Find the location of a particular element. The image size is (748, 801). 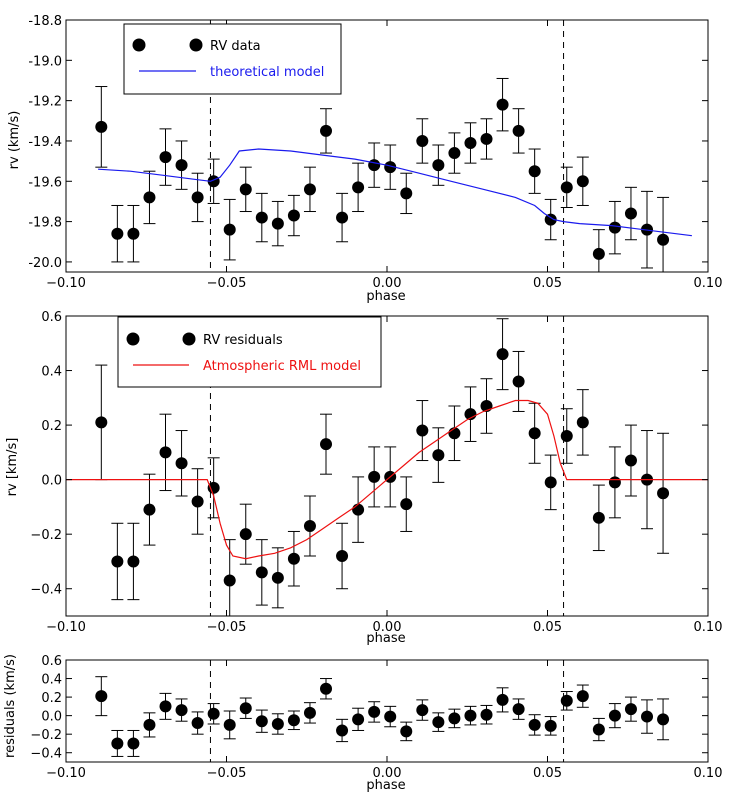

bottom-plot-content is located at coordinates (382, 711).